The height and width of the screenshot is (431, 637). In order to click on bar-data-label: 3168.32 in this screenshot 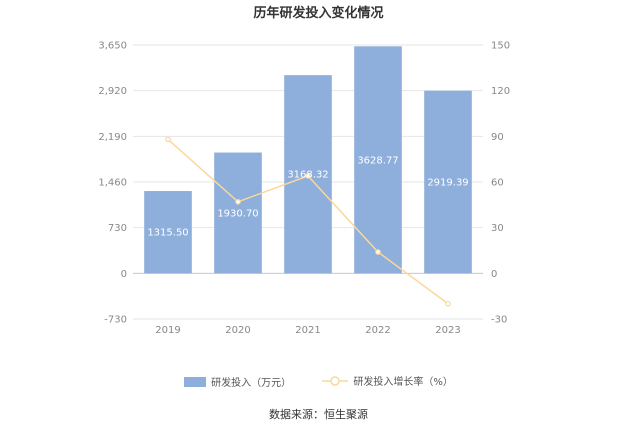, I will do `click(307, 175)`.